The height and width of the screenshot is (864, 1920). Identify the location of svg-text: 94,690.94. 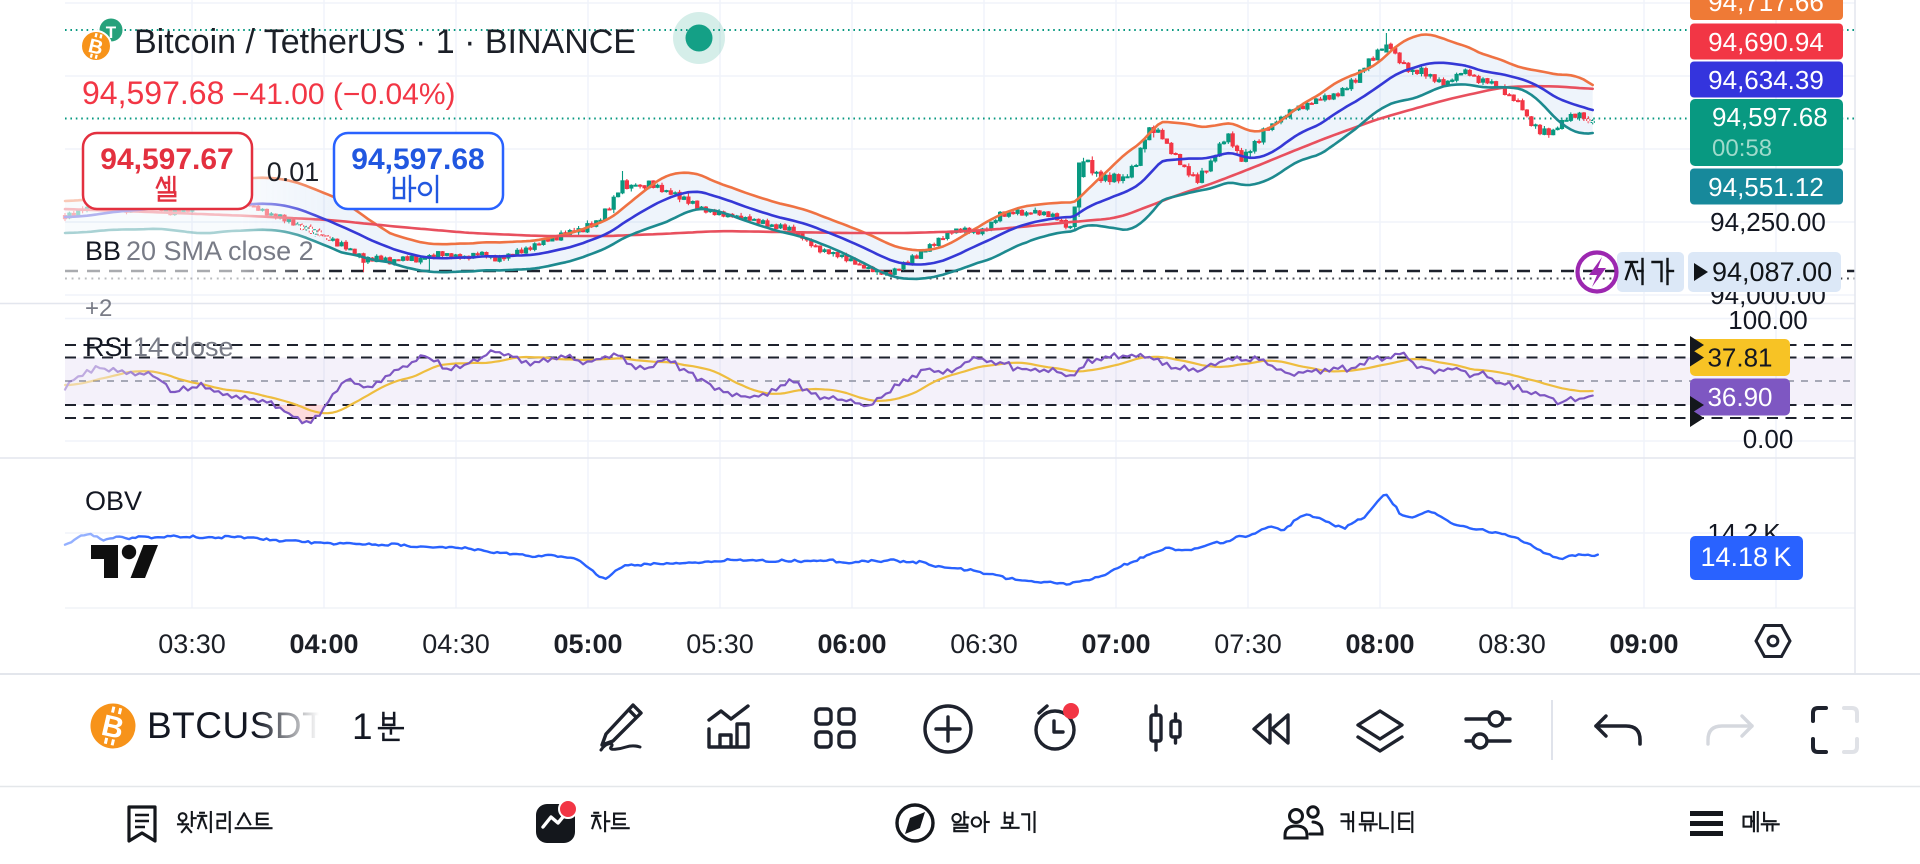
(1766, 42).